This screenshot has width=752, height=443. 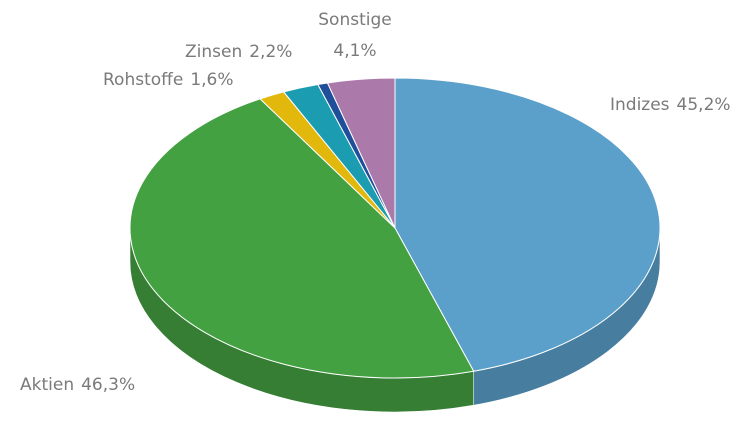 What do you see at coordinates (143, 80) in the screenshot?
I see `slice-label-name: Rohstoffe` at bounding box center [143, 80].